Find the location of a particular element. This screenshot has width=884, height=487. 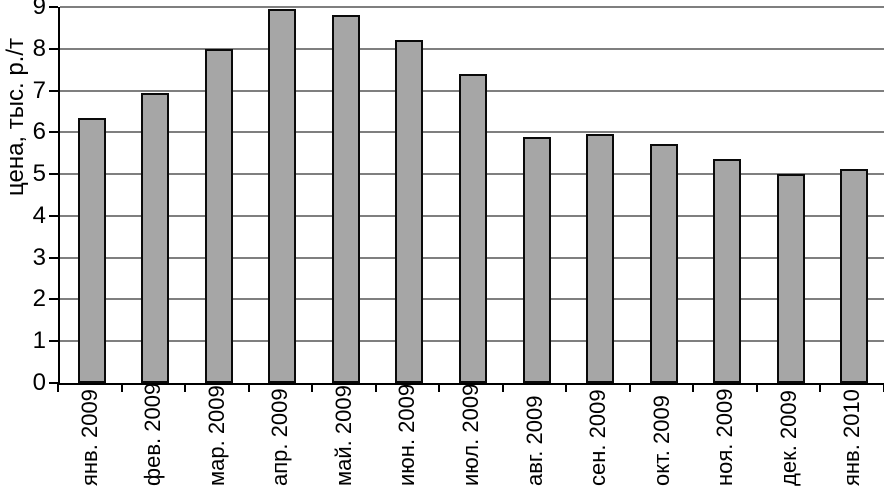

x-axis-label: мар. 2009 is located at coordinates (216, 435).